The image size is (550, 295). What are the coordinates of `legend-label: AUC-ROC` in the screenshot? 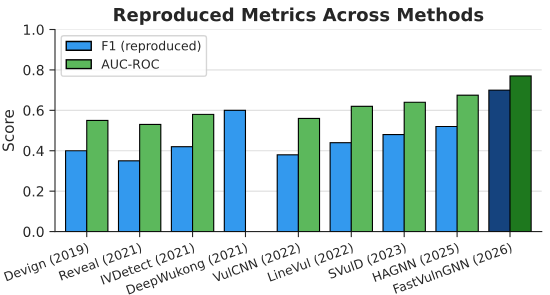 It's located at (130, 64).